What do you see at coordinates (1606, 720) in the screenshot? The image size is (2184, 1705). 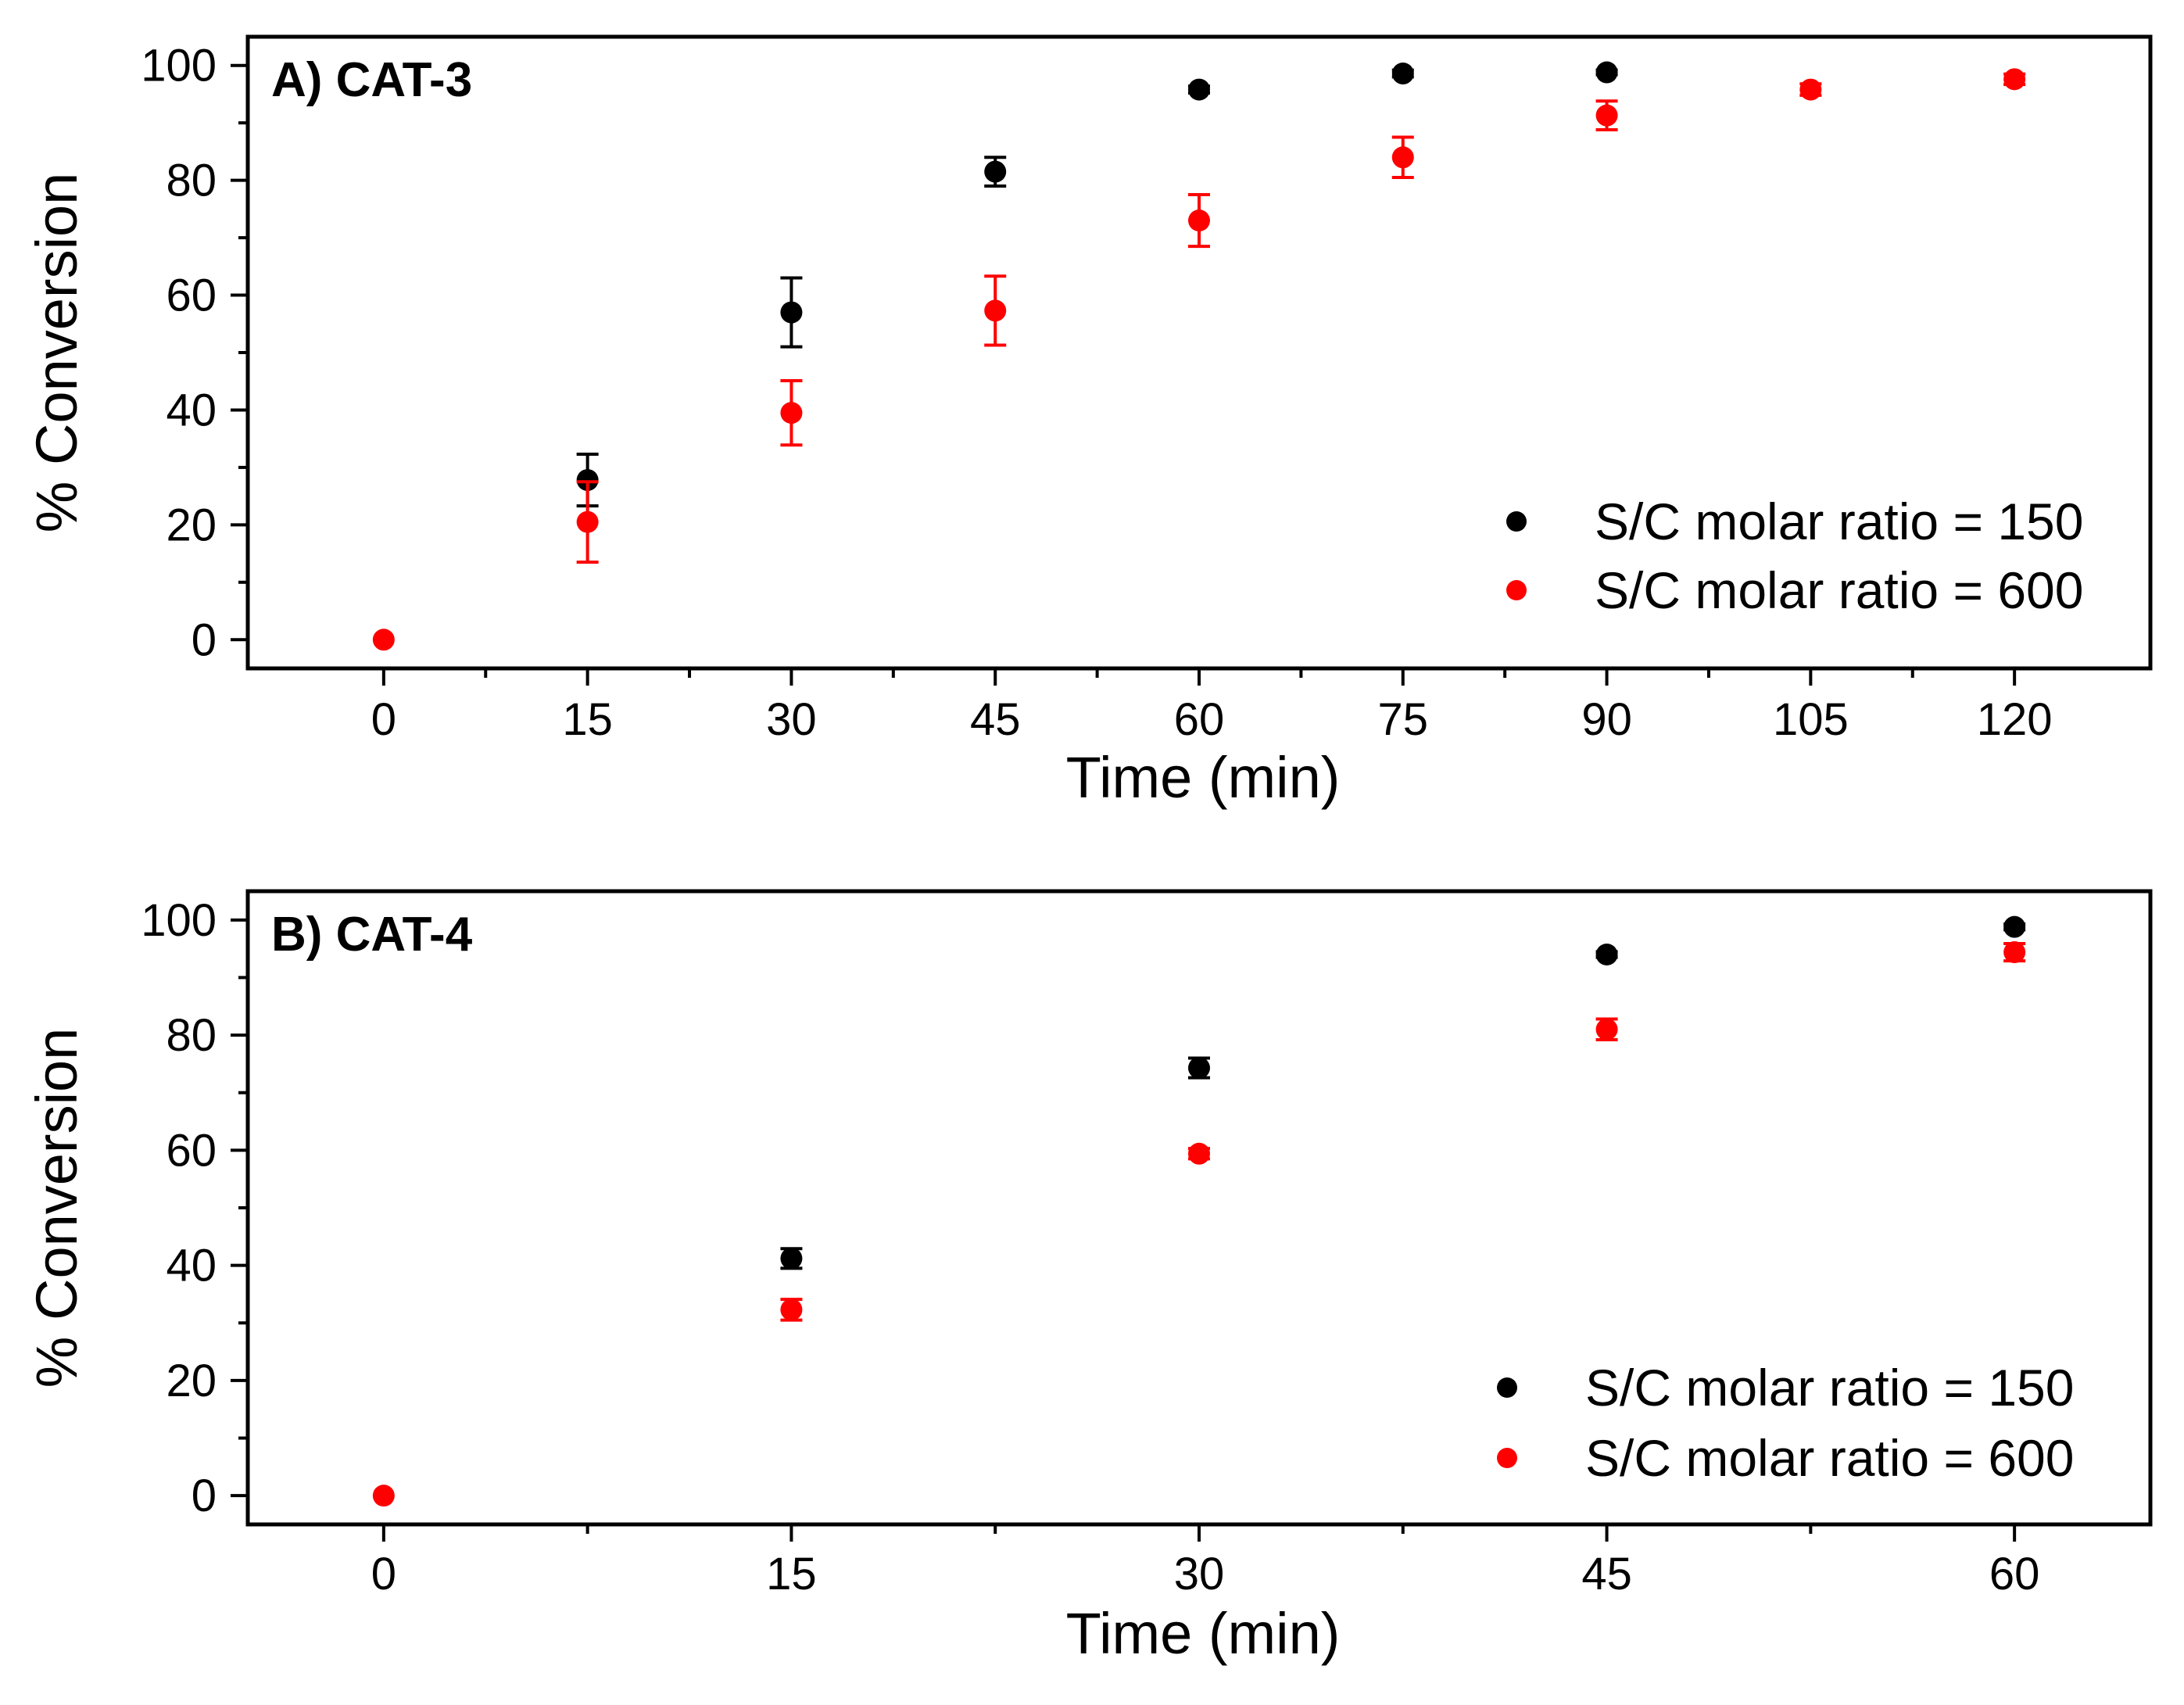 I see `x-tick-label: 90` at bounding box center [1606, 720].